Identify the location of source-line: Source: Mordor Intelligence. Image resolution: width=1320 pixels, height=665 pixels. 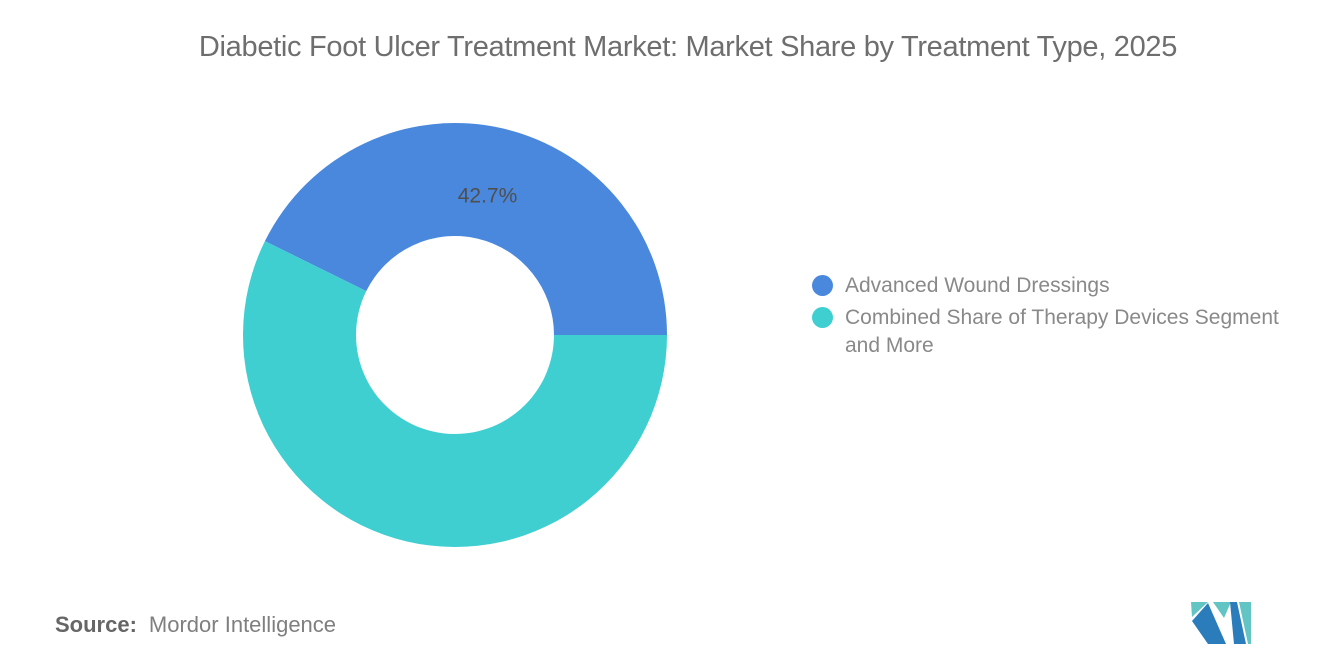
(195, 625).